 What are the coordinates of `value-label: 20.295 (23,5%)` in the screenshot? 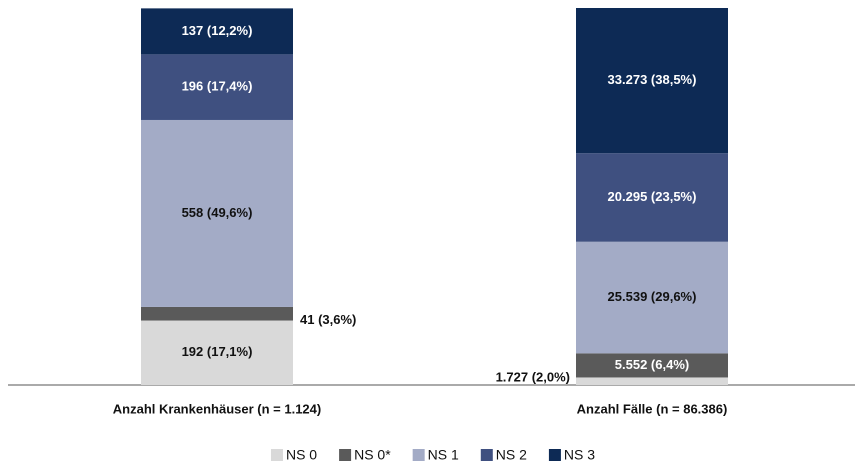 It's located at (652, 196).